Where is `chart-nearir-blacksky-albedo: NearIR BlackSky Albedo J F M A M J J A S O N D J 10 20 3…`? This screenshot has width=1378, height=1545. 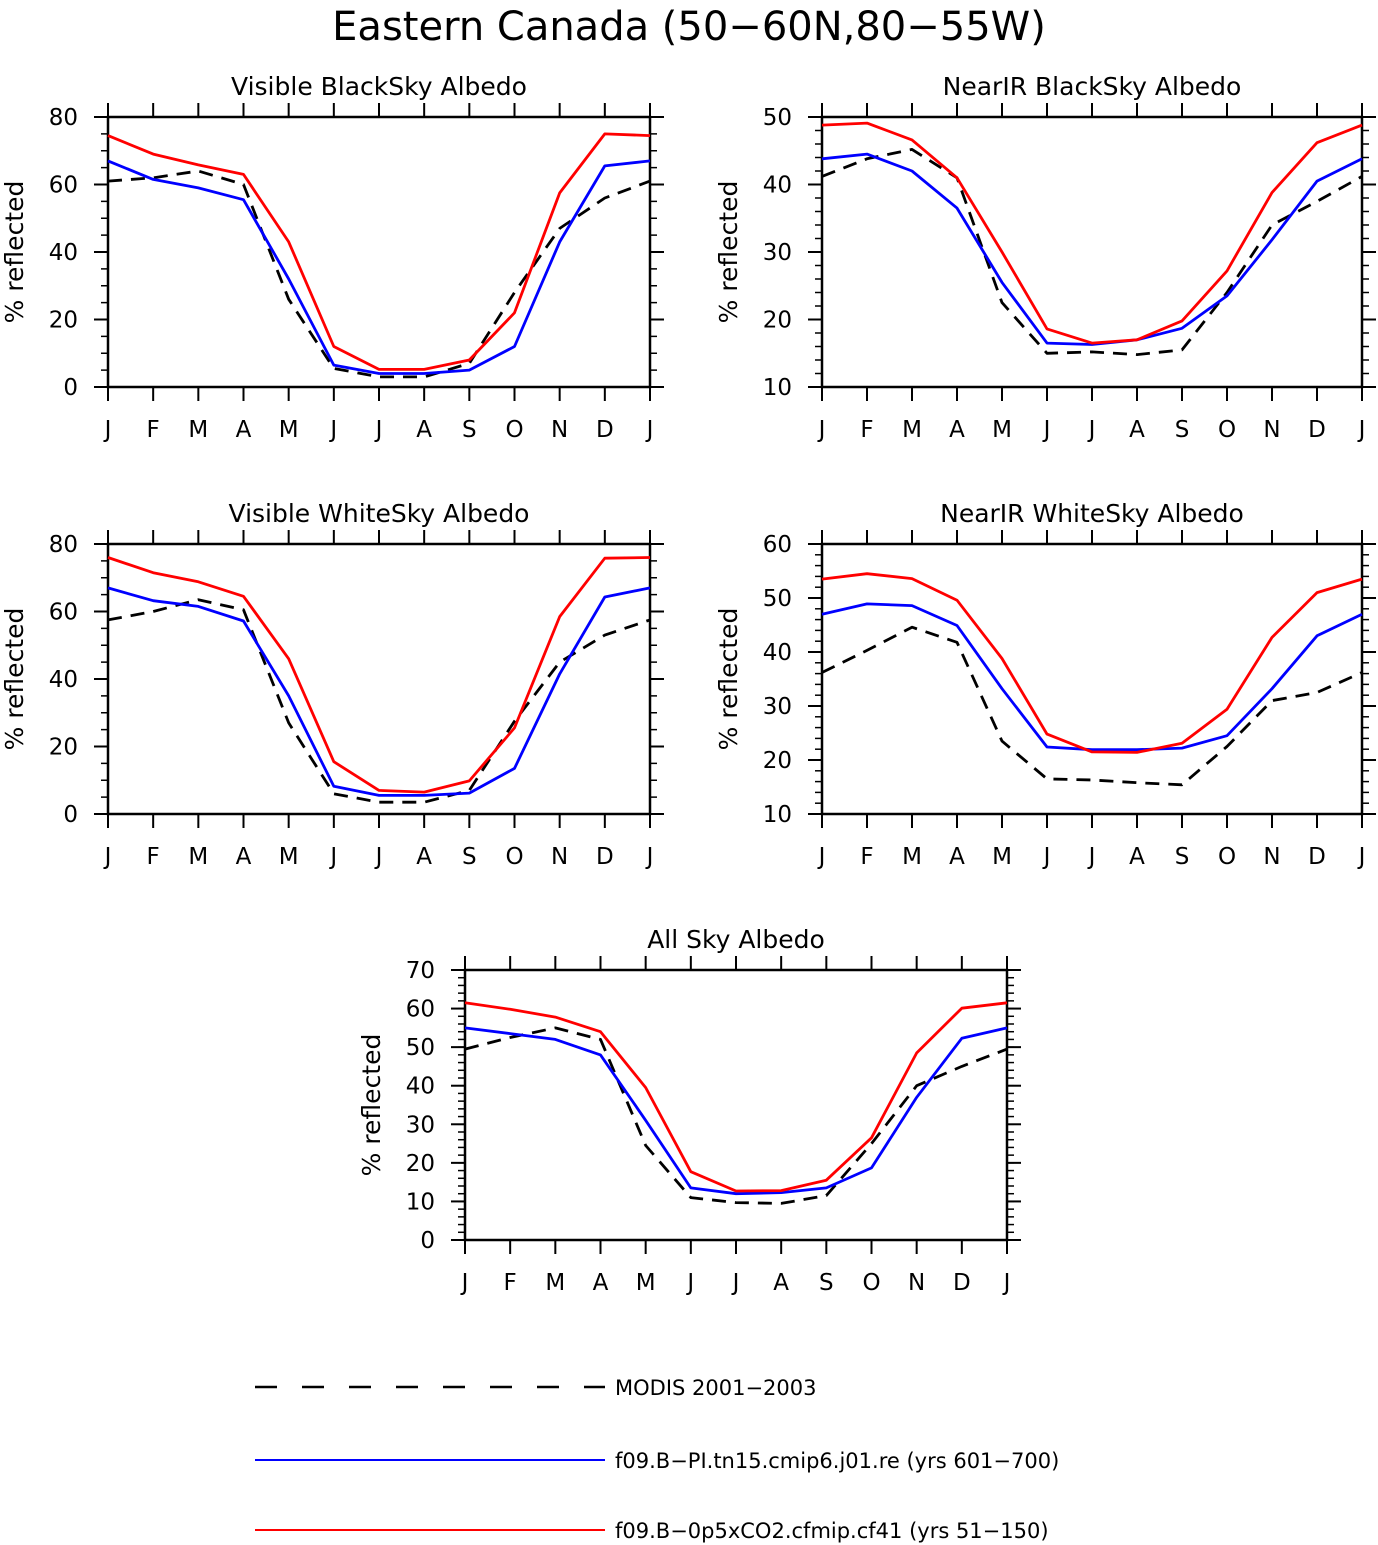
chart-nearir-blacksky-albedo: NearIR BlackSky Albedo J F M A M J J A S O N D J 10 20 3… is located at coordinates (1045, 257).